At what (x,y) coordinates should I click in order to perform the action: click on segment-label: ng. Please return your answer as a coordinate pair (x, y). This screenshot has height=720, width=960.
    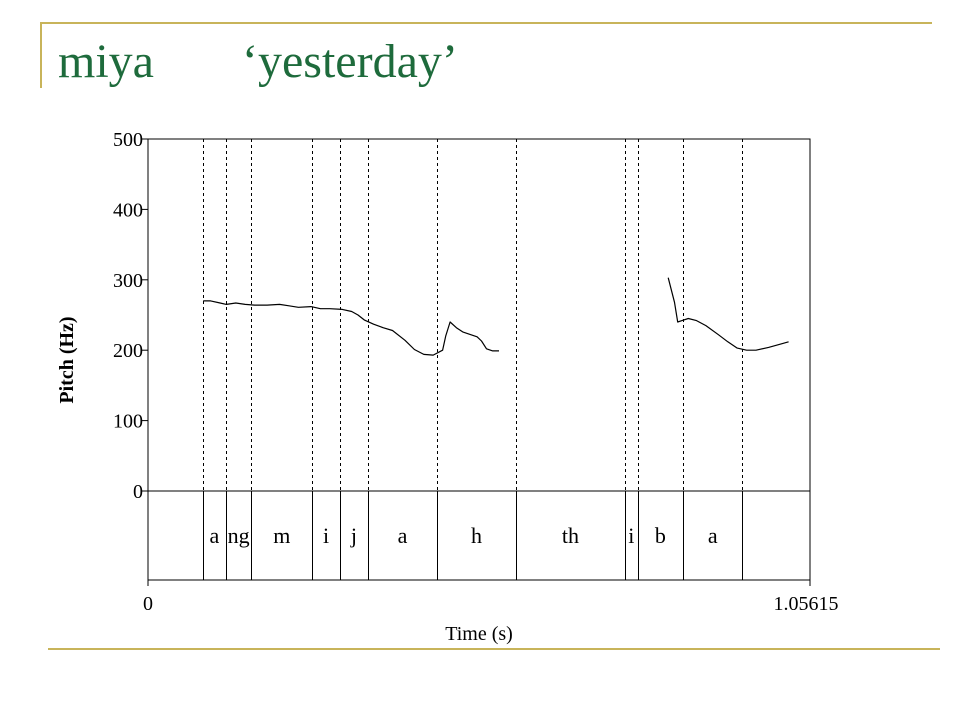
    Looking at the image, I should click on (239, 535).